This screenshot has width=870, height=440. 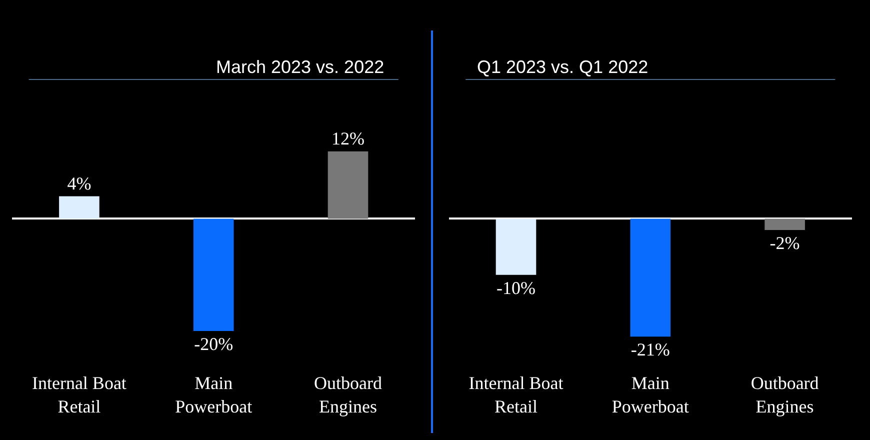 What do you see at coordinates (300, 67) in the screenshot?
I see `chart-title: March 2023 vs. 2022` at bounding box center [300, 67].